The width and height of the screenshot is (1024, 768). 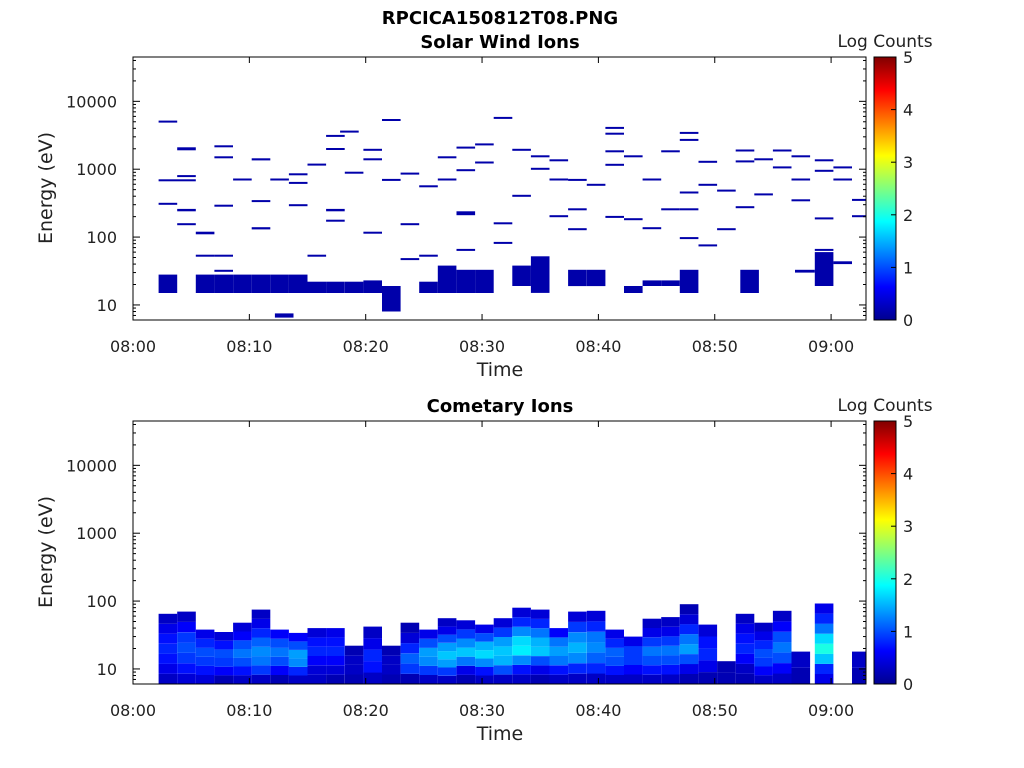 What do you see at coordinates (101, 237) in the screenshot?
I see `y-tick-label: 100` at bounding box center [101, 237].